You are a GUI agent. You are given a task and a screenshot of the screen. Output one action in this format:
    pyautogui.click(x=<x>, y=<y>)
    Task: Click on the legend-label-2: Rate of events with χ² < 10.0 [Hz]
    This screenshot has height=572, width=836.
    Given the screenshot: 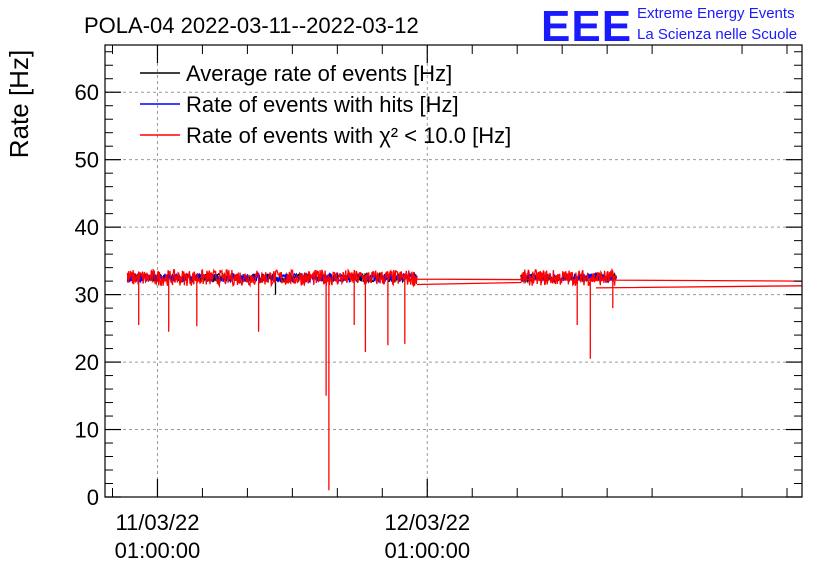 What is the action you would take?
    pyautogui.click(x=348, y=135)
    